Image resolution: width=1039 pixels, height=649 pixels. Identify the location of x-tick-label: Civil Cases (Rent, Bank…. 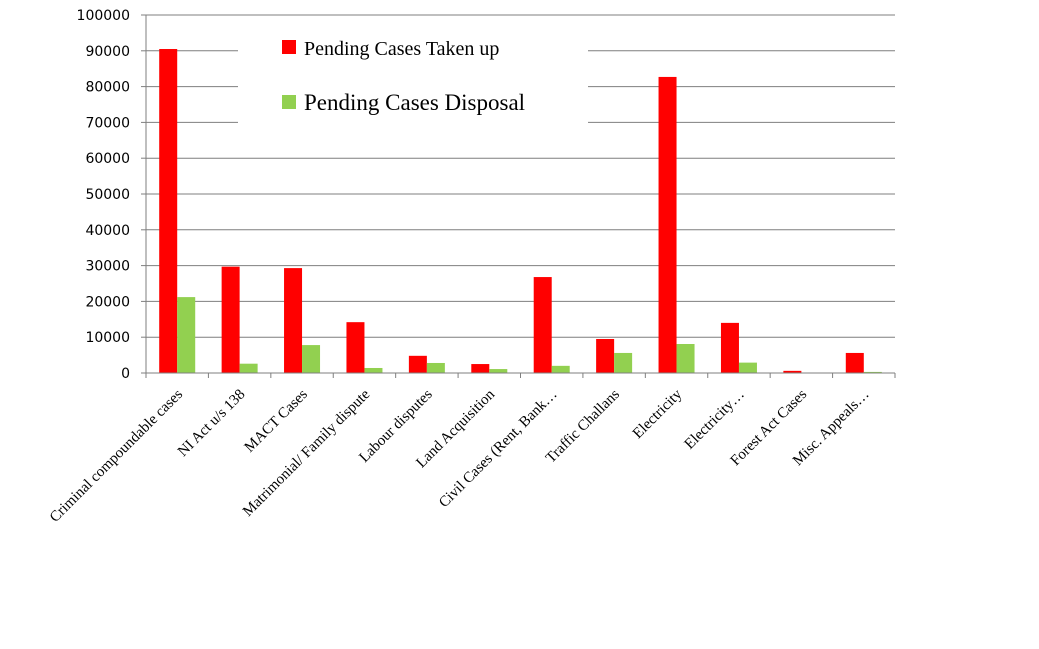
(498, 449).